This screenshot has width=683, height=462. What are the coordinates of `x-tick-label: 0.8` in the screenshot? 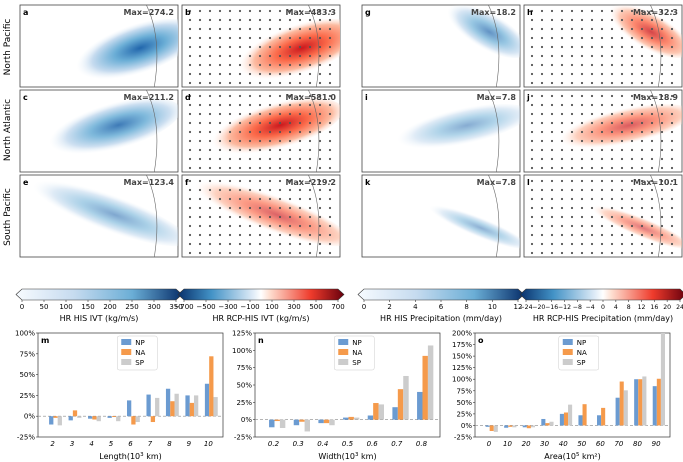 It's located at (422, 444).